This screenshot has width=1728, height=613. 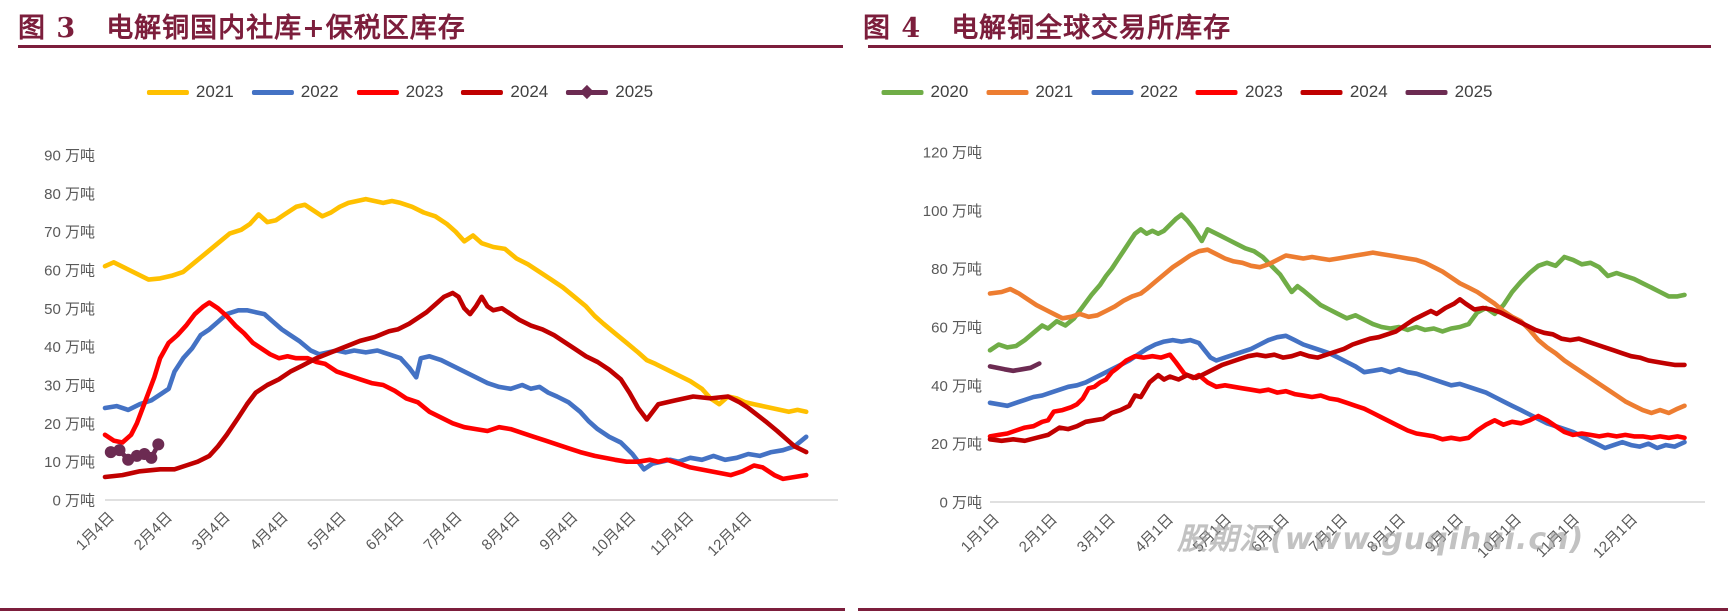 What do you see at coordinates (153, 531) in the screenshot?
I see `x-tick-label: 2月4日` at bounding box center [153, 531].